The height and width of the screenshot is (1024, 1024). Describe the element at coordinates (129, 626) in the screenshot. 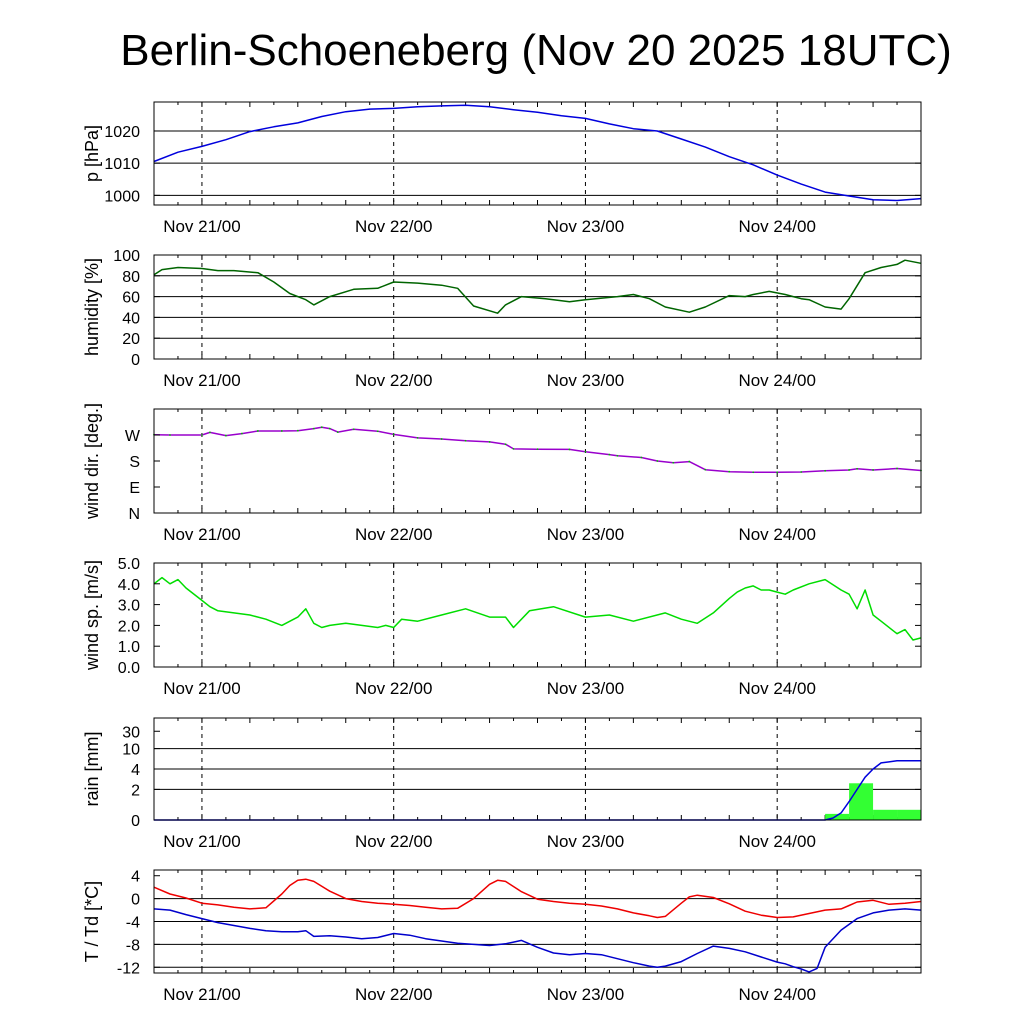

I see `y-tick-label: 2.0` at that location.